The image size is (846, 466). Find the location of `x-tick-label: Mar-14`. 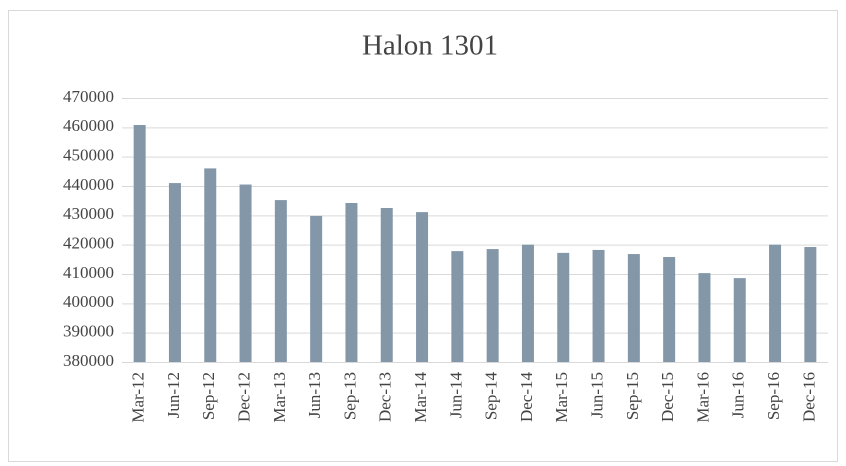

x-tick-label: Mar-14 is located at coordinates (420, 397).